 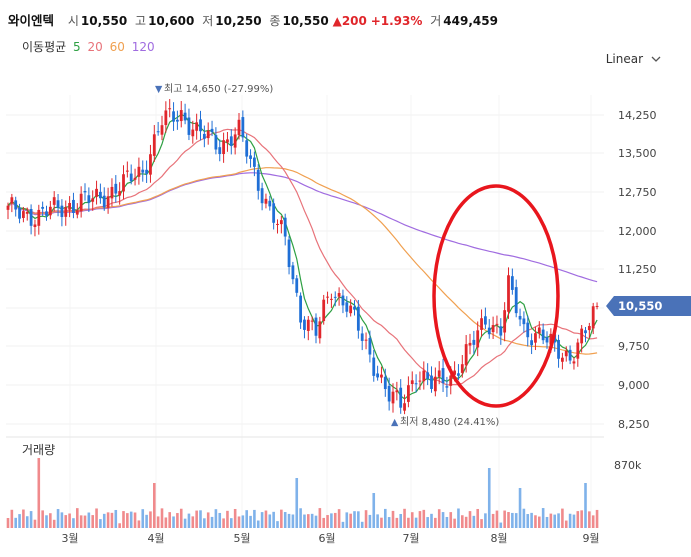 What do you see at coordinates (275, 21) in the screenshot?
I see `close-label: 종` at bounding box center [275, 21].